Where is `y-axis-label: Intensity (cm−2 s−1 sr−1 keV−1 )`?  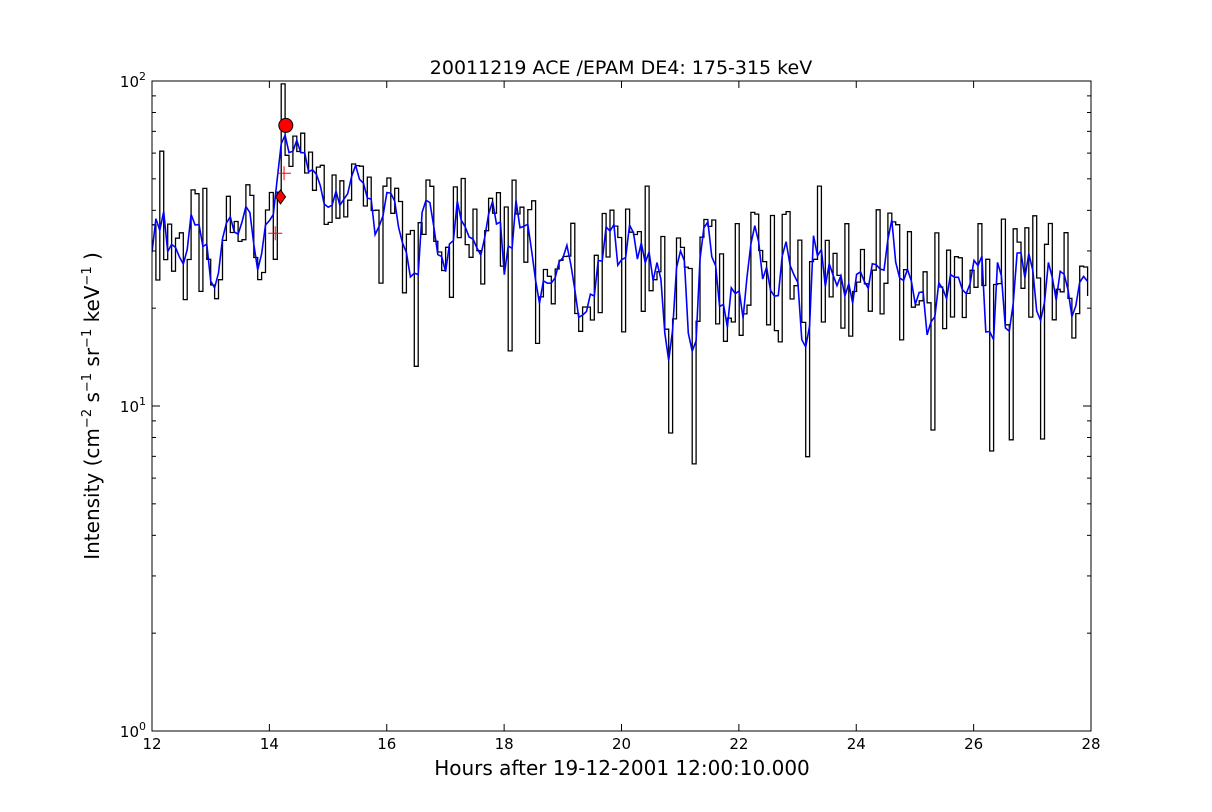 y-axis-label: Intensity (cm−2 s−1 sr−1 keV−1 ) is located at coordinates (92, 406).